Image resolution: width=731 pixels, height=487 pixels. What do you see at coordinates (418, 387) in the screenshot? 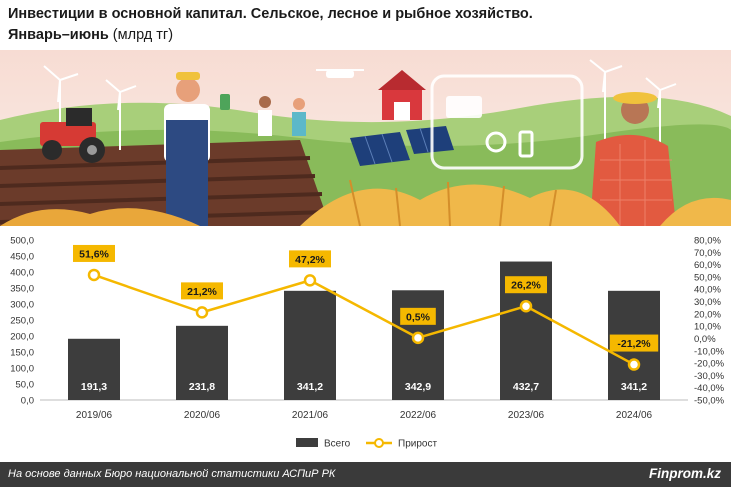
I see `bar-value-label: 342,9` at bounding box center [418, 387].